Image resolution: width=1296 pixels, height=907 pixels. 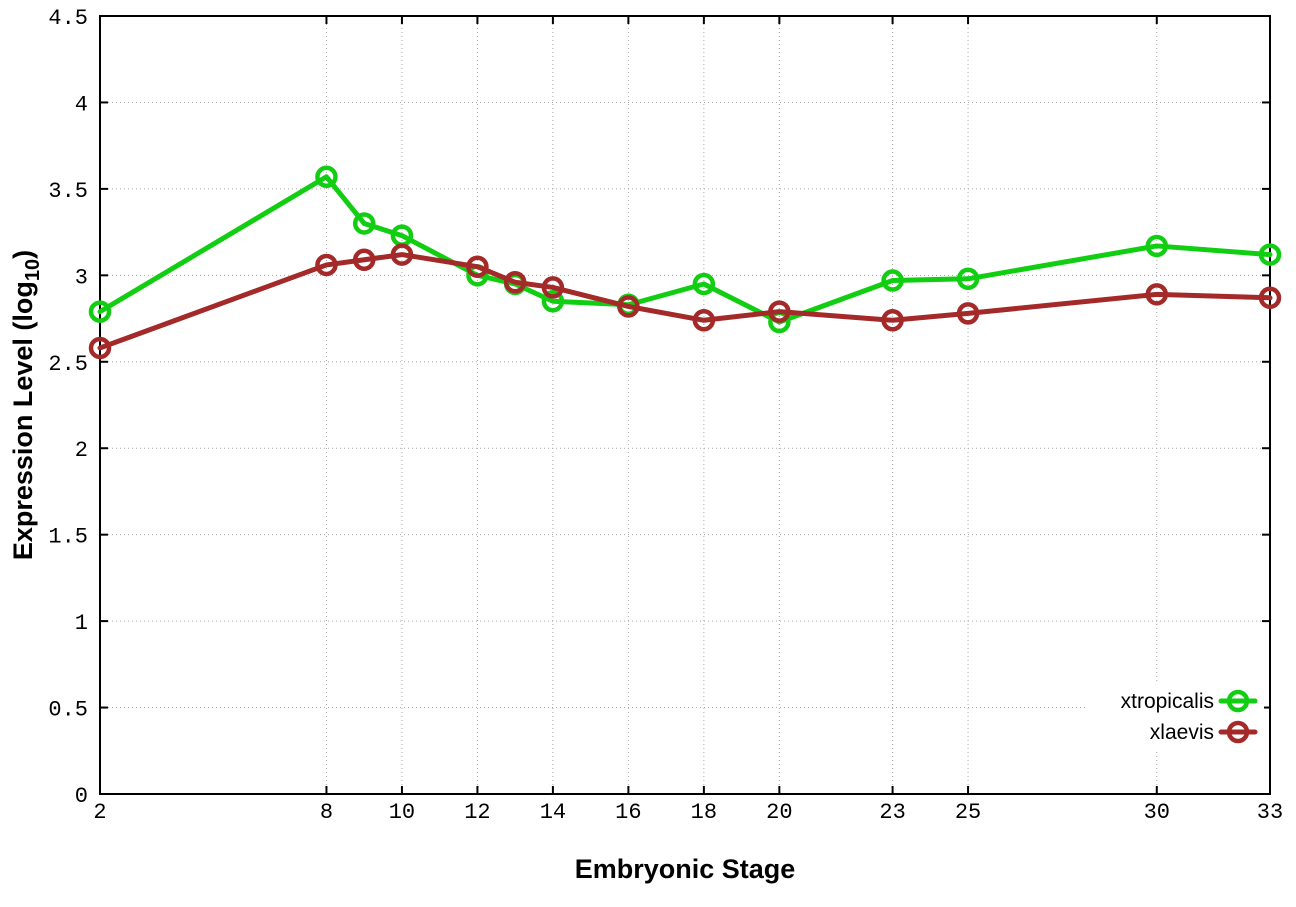 I want to click on y-tick-label: 2.5, so click(x=68, y=364).